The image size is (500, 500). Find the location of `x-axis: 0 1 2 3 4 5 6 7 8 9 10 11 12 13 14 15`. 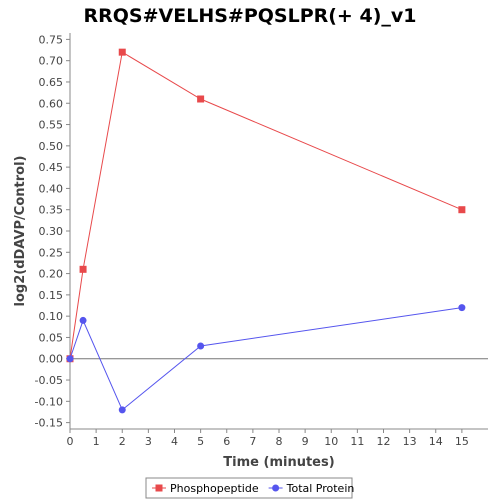

x-axis: 0 1 2 3 4 5 6 7 8 9 10 11 12 13 14 15 is located at coordinates (277, 438).